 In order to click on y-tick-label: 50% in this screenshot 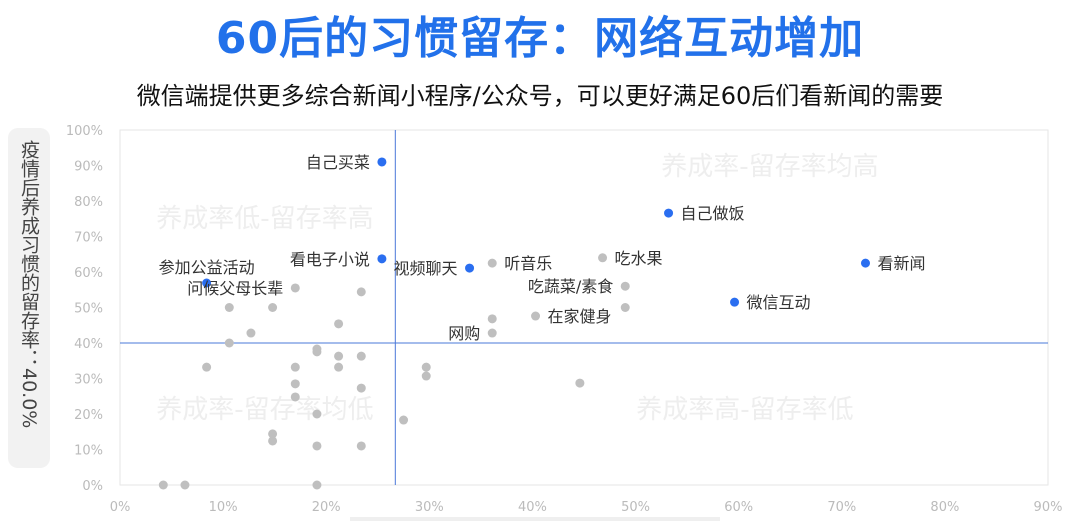, I will do `click(88, 309)`.